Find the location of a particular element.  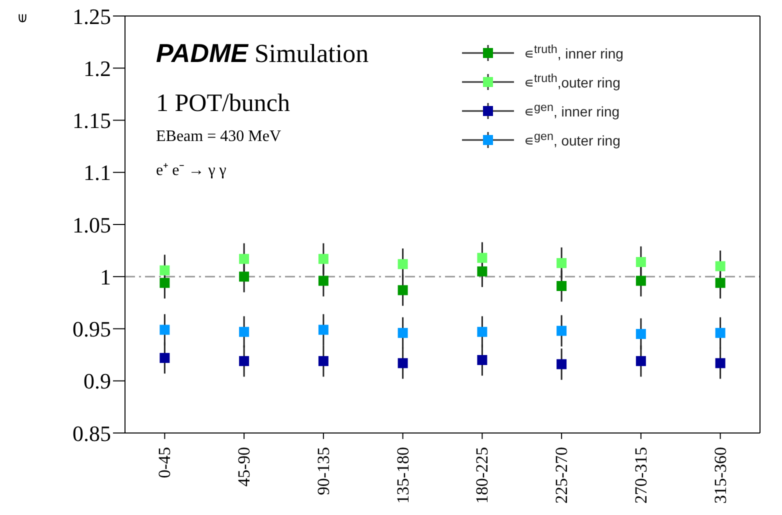

legend-label: ∊$^{gen}$, outer ring is located at coordinates (572, 139).